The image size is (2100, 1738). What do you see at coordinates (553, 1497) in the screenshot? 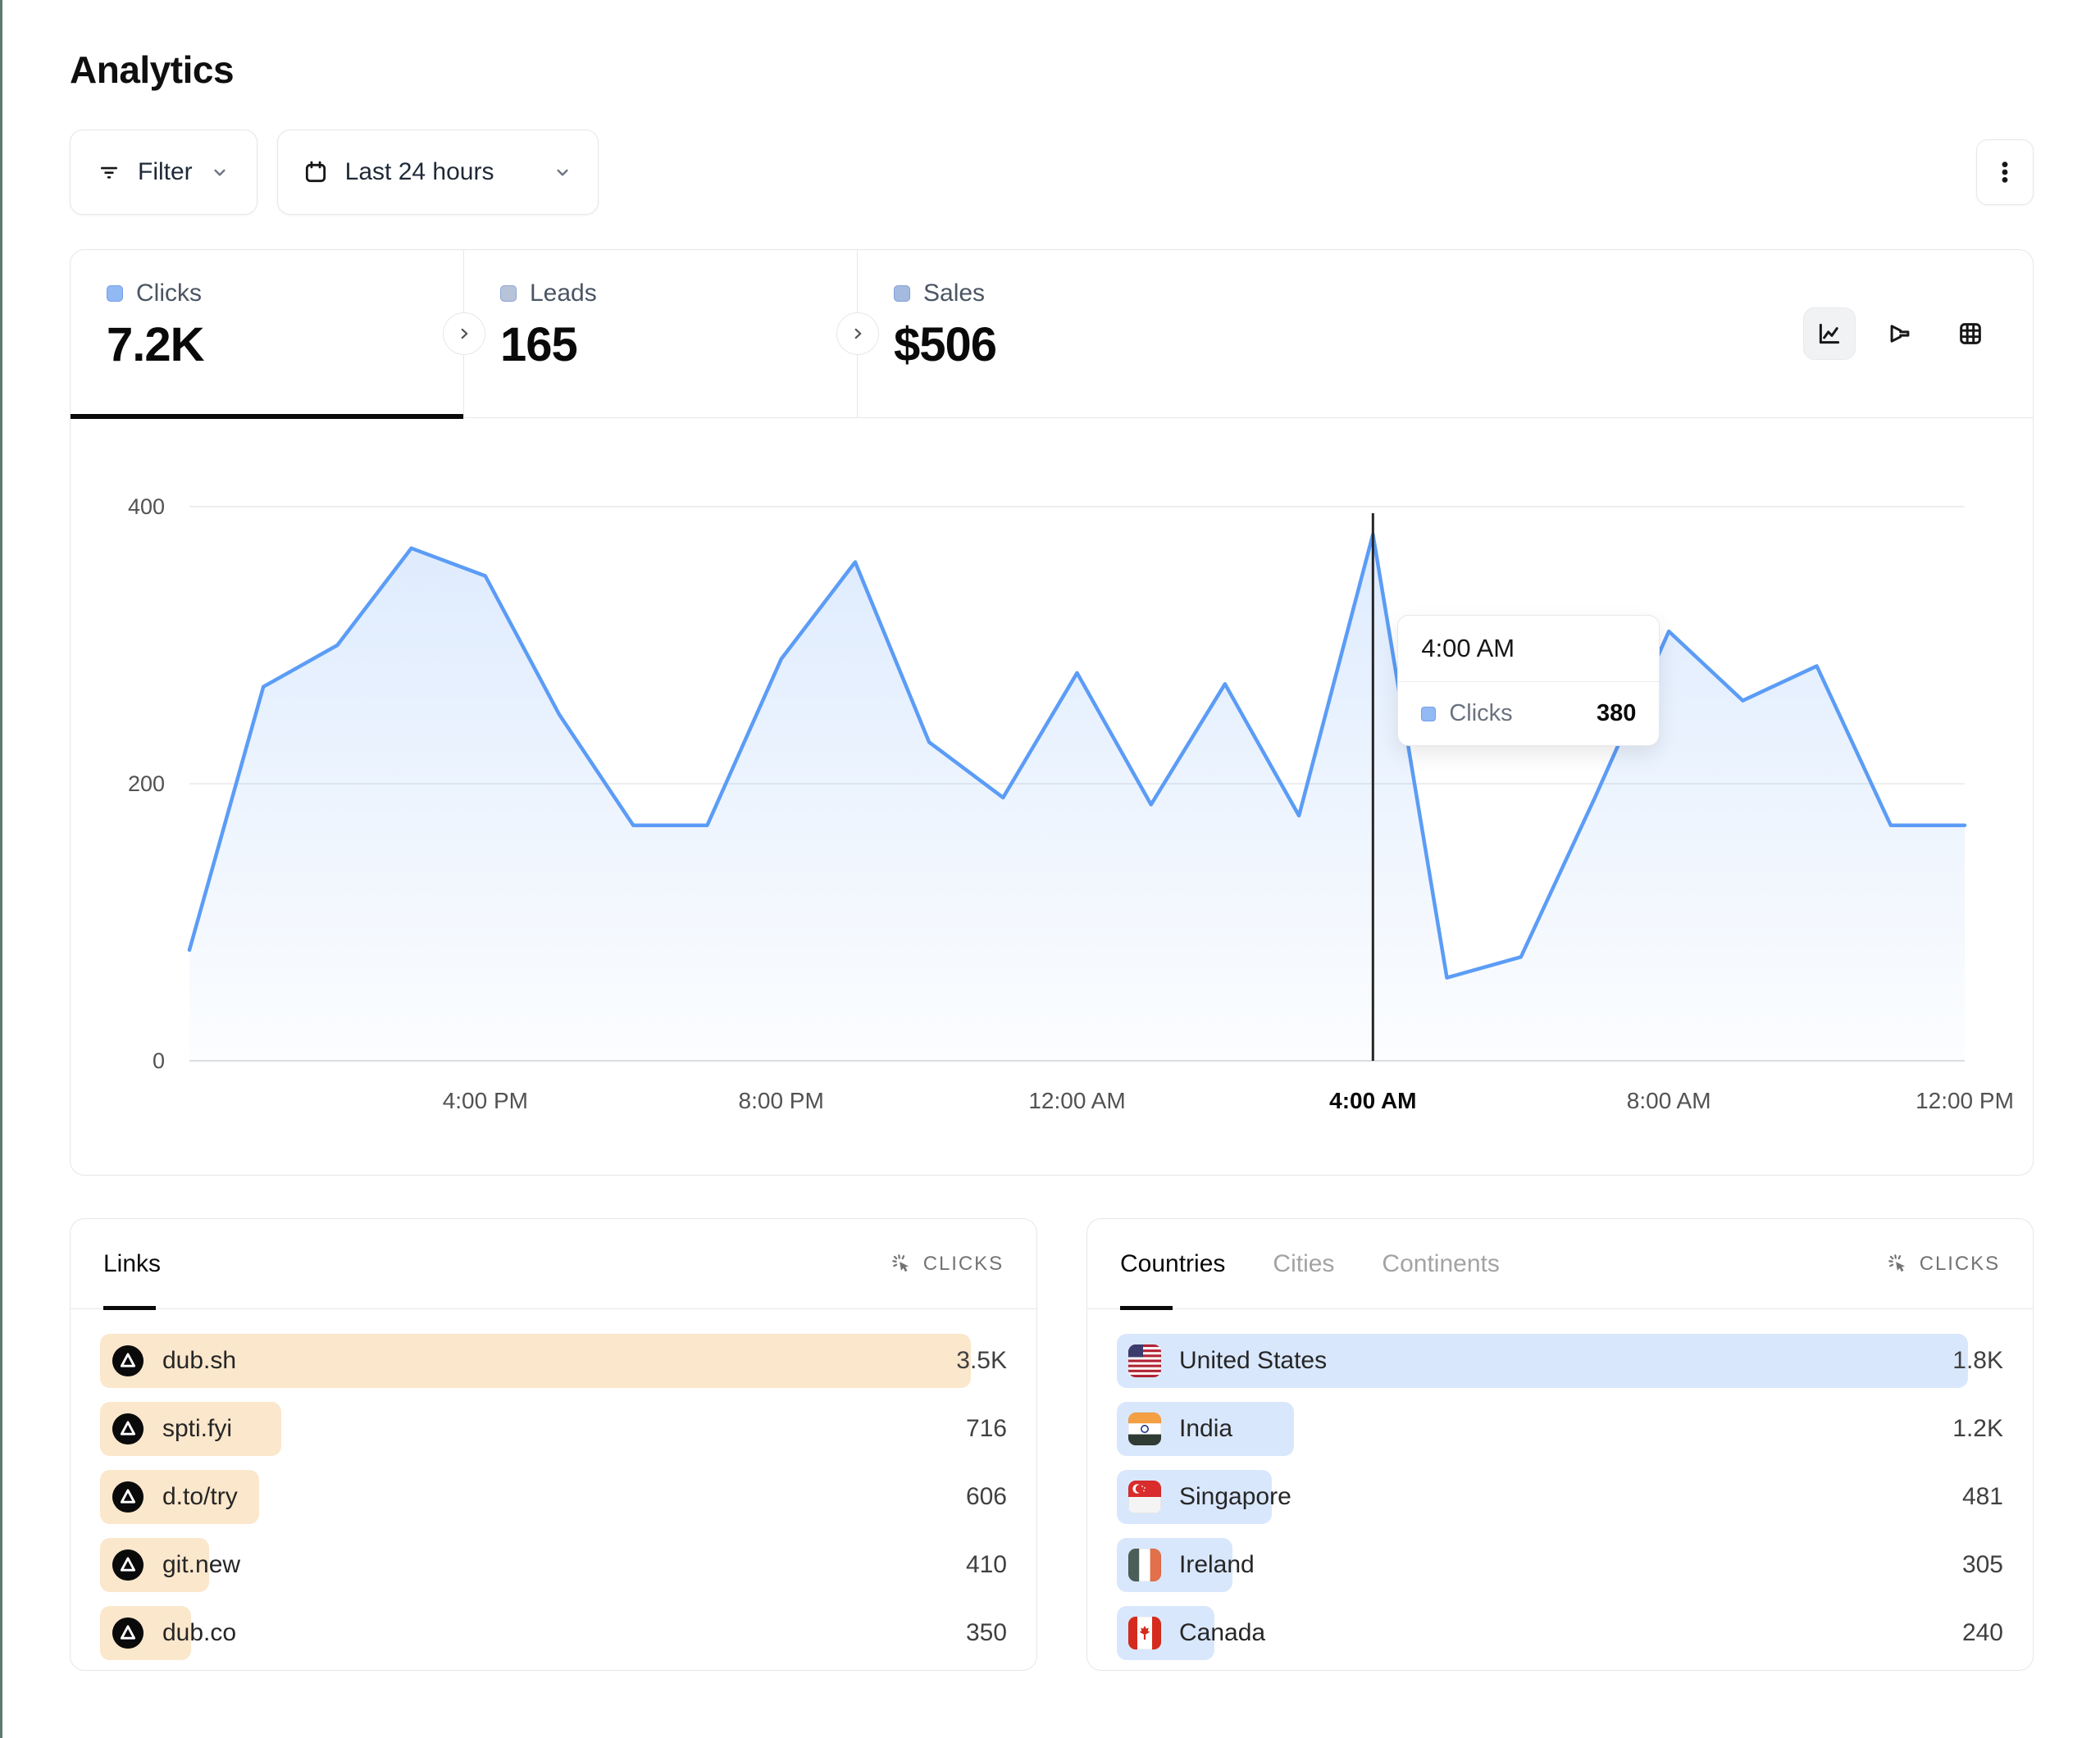
I see `link-row-d.to/try: d.to/try 606` at bounding box center [553, 1497].